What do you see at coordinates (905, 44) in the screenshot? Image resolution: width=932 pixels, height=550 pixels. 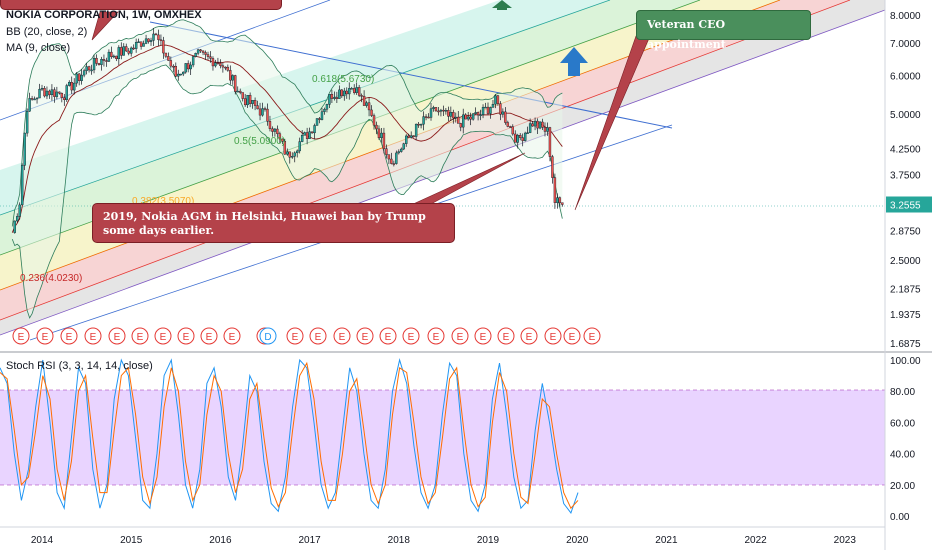 I see `price-tick-label: 7.0000` at bounding box center [905, 44].